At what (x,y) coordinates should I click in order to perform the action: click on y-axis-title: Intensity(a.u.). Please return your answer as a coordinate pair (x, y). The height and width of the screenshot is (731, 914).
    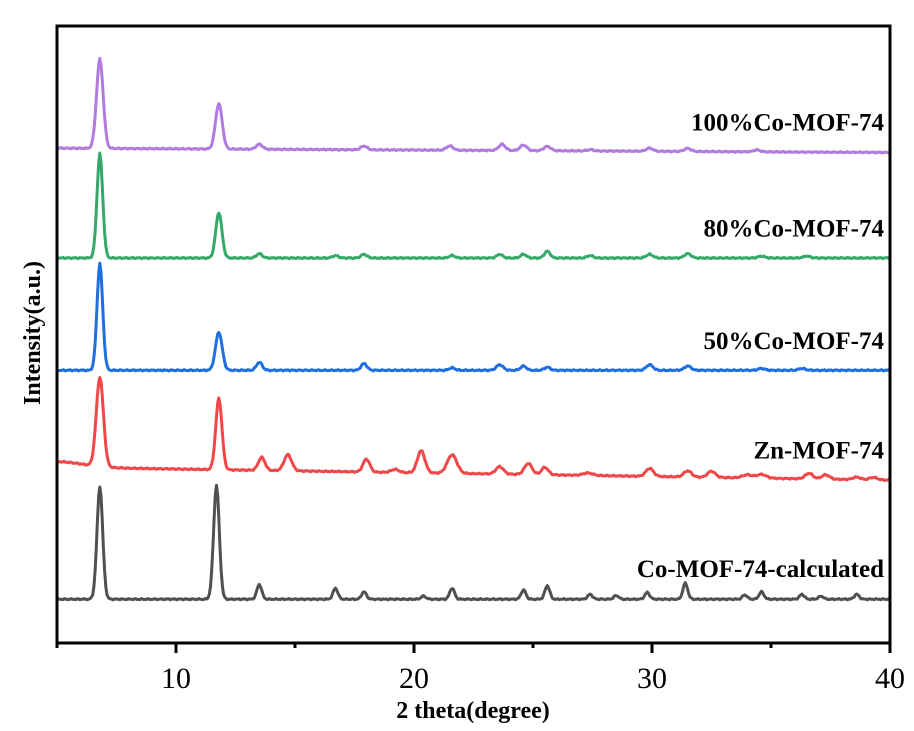
    Looking at the image, I should click on (33, 333).